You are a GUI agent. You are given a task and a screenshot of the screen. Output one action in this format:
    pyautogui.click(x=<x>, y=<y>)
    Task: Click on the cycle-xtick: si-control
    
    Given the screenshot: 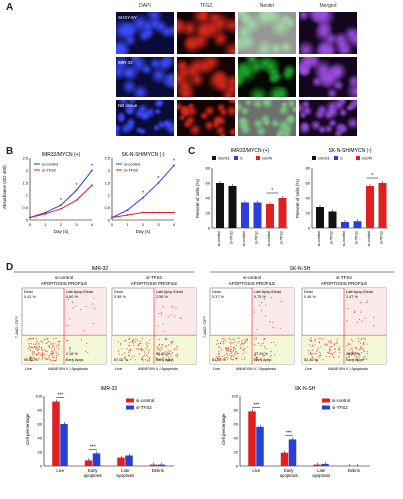 What is the action you would take?
    pyautogui.click(x=219, y=239)
    